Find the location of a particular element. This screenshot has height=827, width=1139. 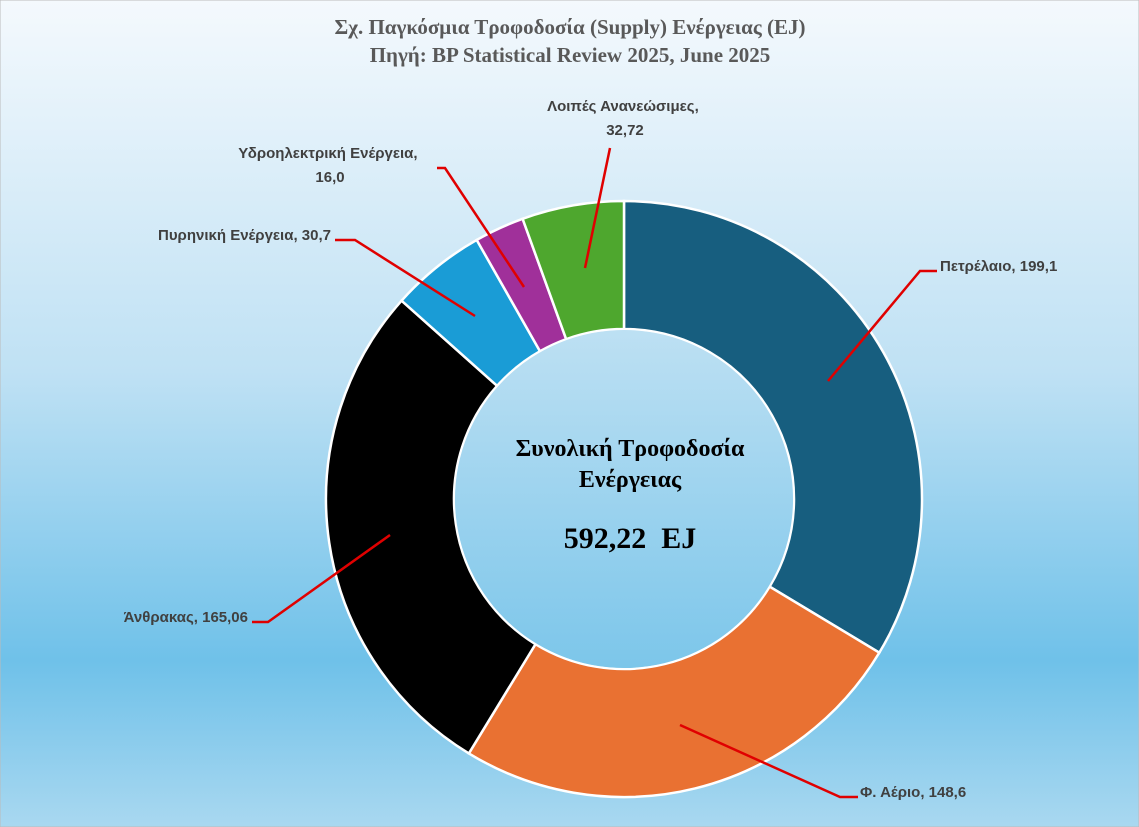

category-name: Πετρέλαιο is located at coordinates (975, 266).